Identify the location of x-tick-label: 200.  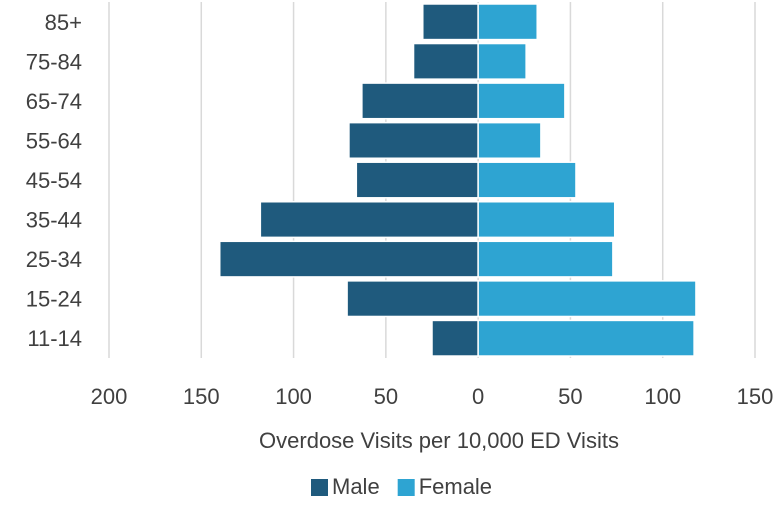
(109, 396).